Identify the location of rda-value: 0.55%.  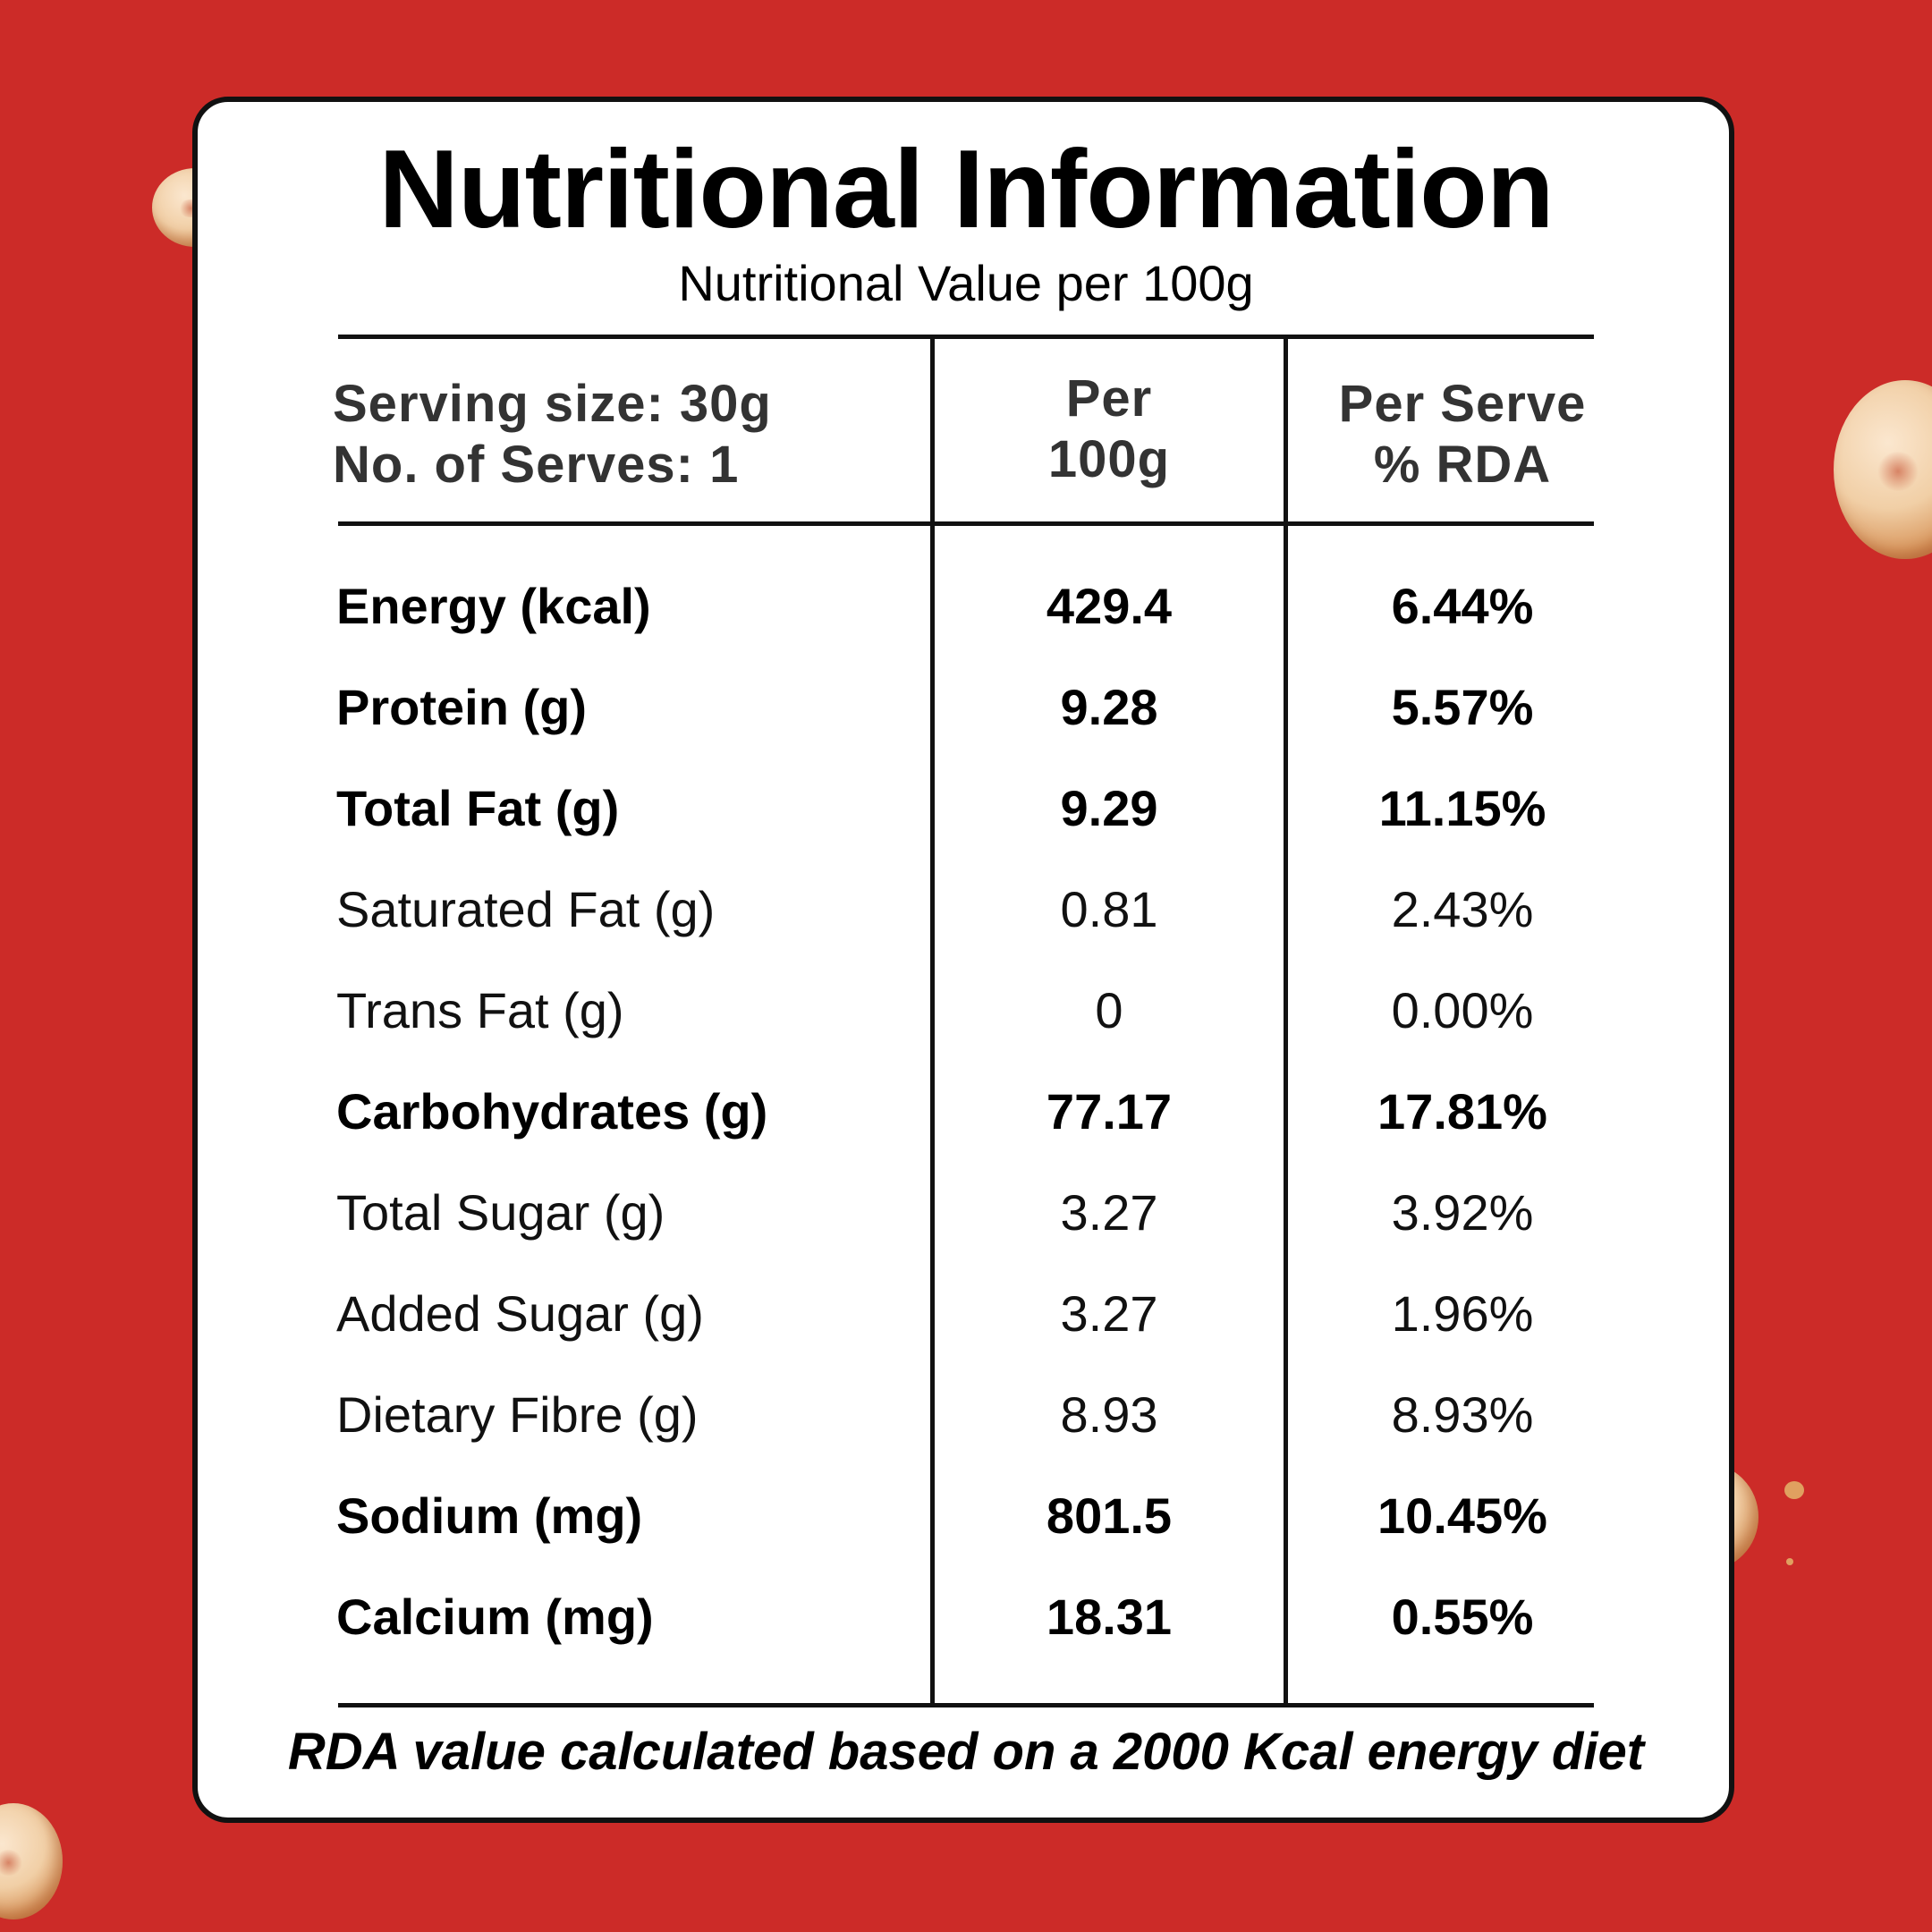
(1462, 1617).